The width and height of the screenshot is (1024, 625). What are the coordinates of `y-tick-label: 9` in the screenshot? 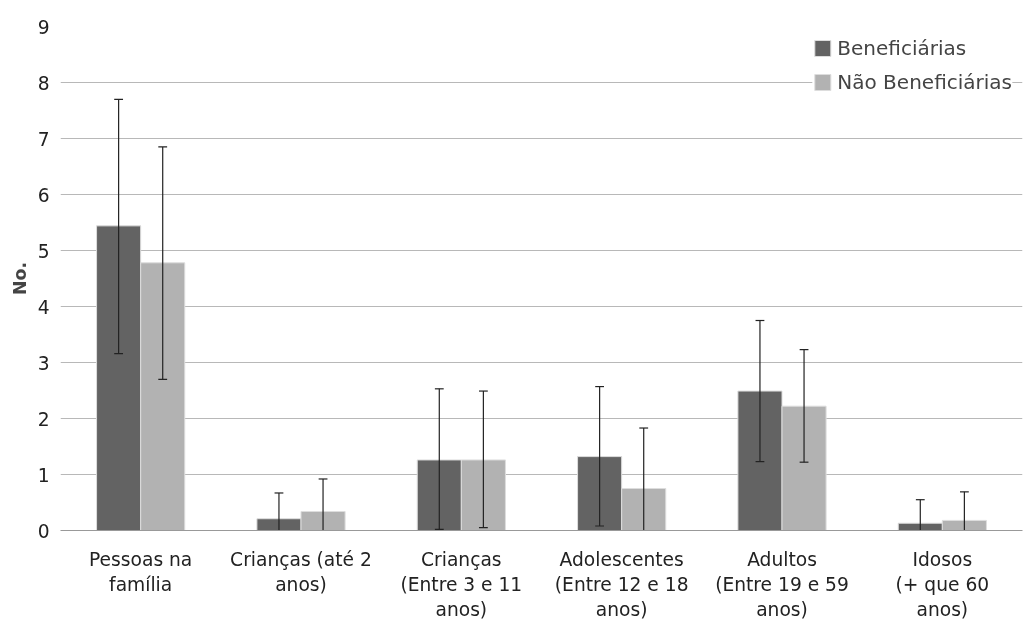 It's located at (43, 27).